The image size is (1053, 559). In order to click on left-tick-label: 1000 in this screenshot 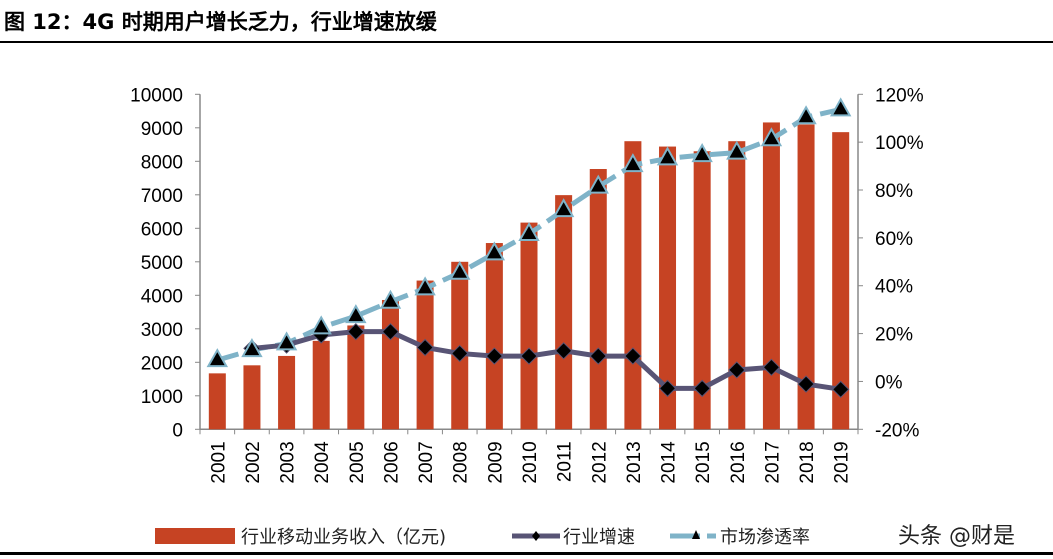, I will do `click(162, 397)`.